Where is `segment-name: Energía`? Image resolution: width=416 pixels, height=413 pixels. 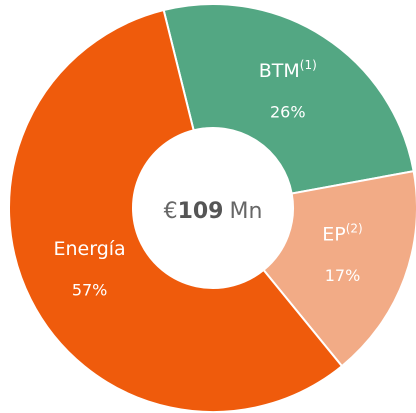
segment-name: Energía is located at coordinates (90, 248).